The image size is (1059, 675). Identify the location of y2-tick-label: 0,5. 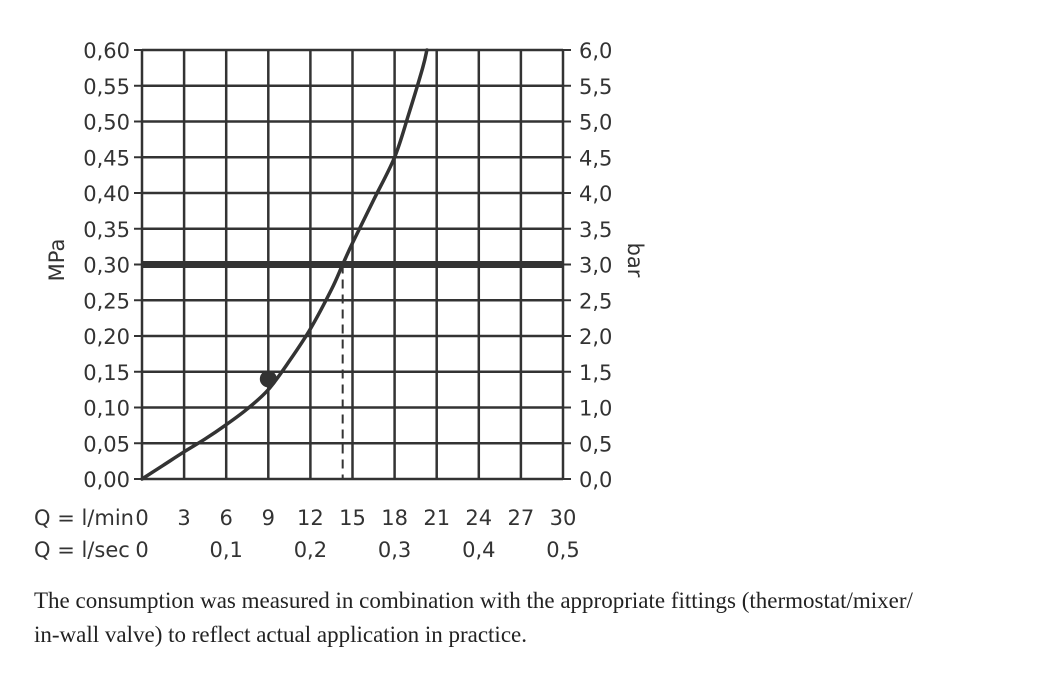
(595, 444).